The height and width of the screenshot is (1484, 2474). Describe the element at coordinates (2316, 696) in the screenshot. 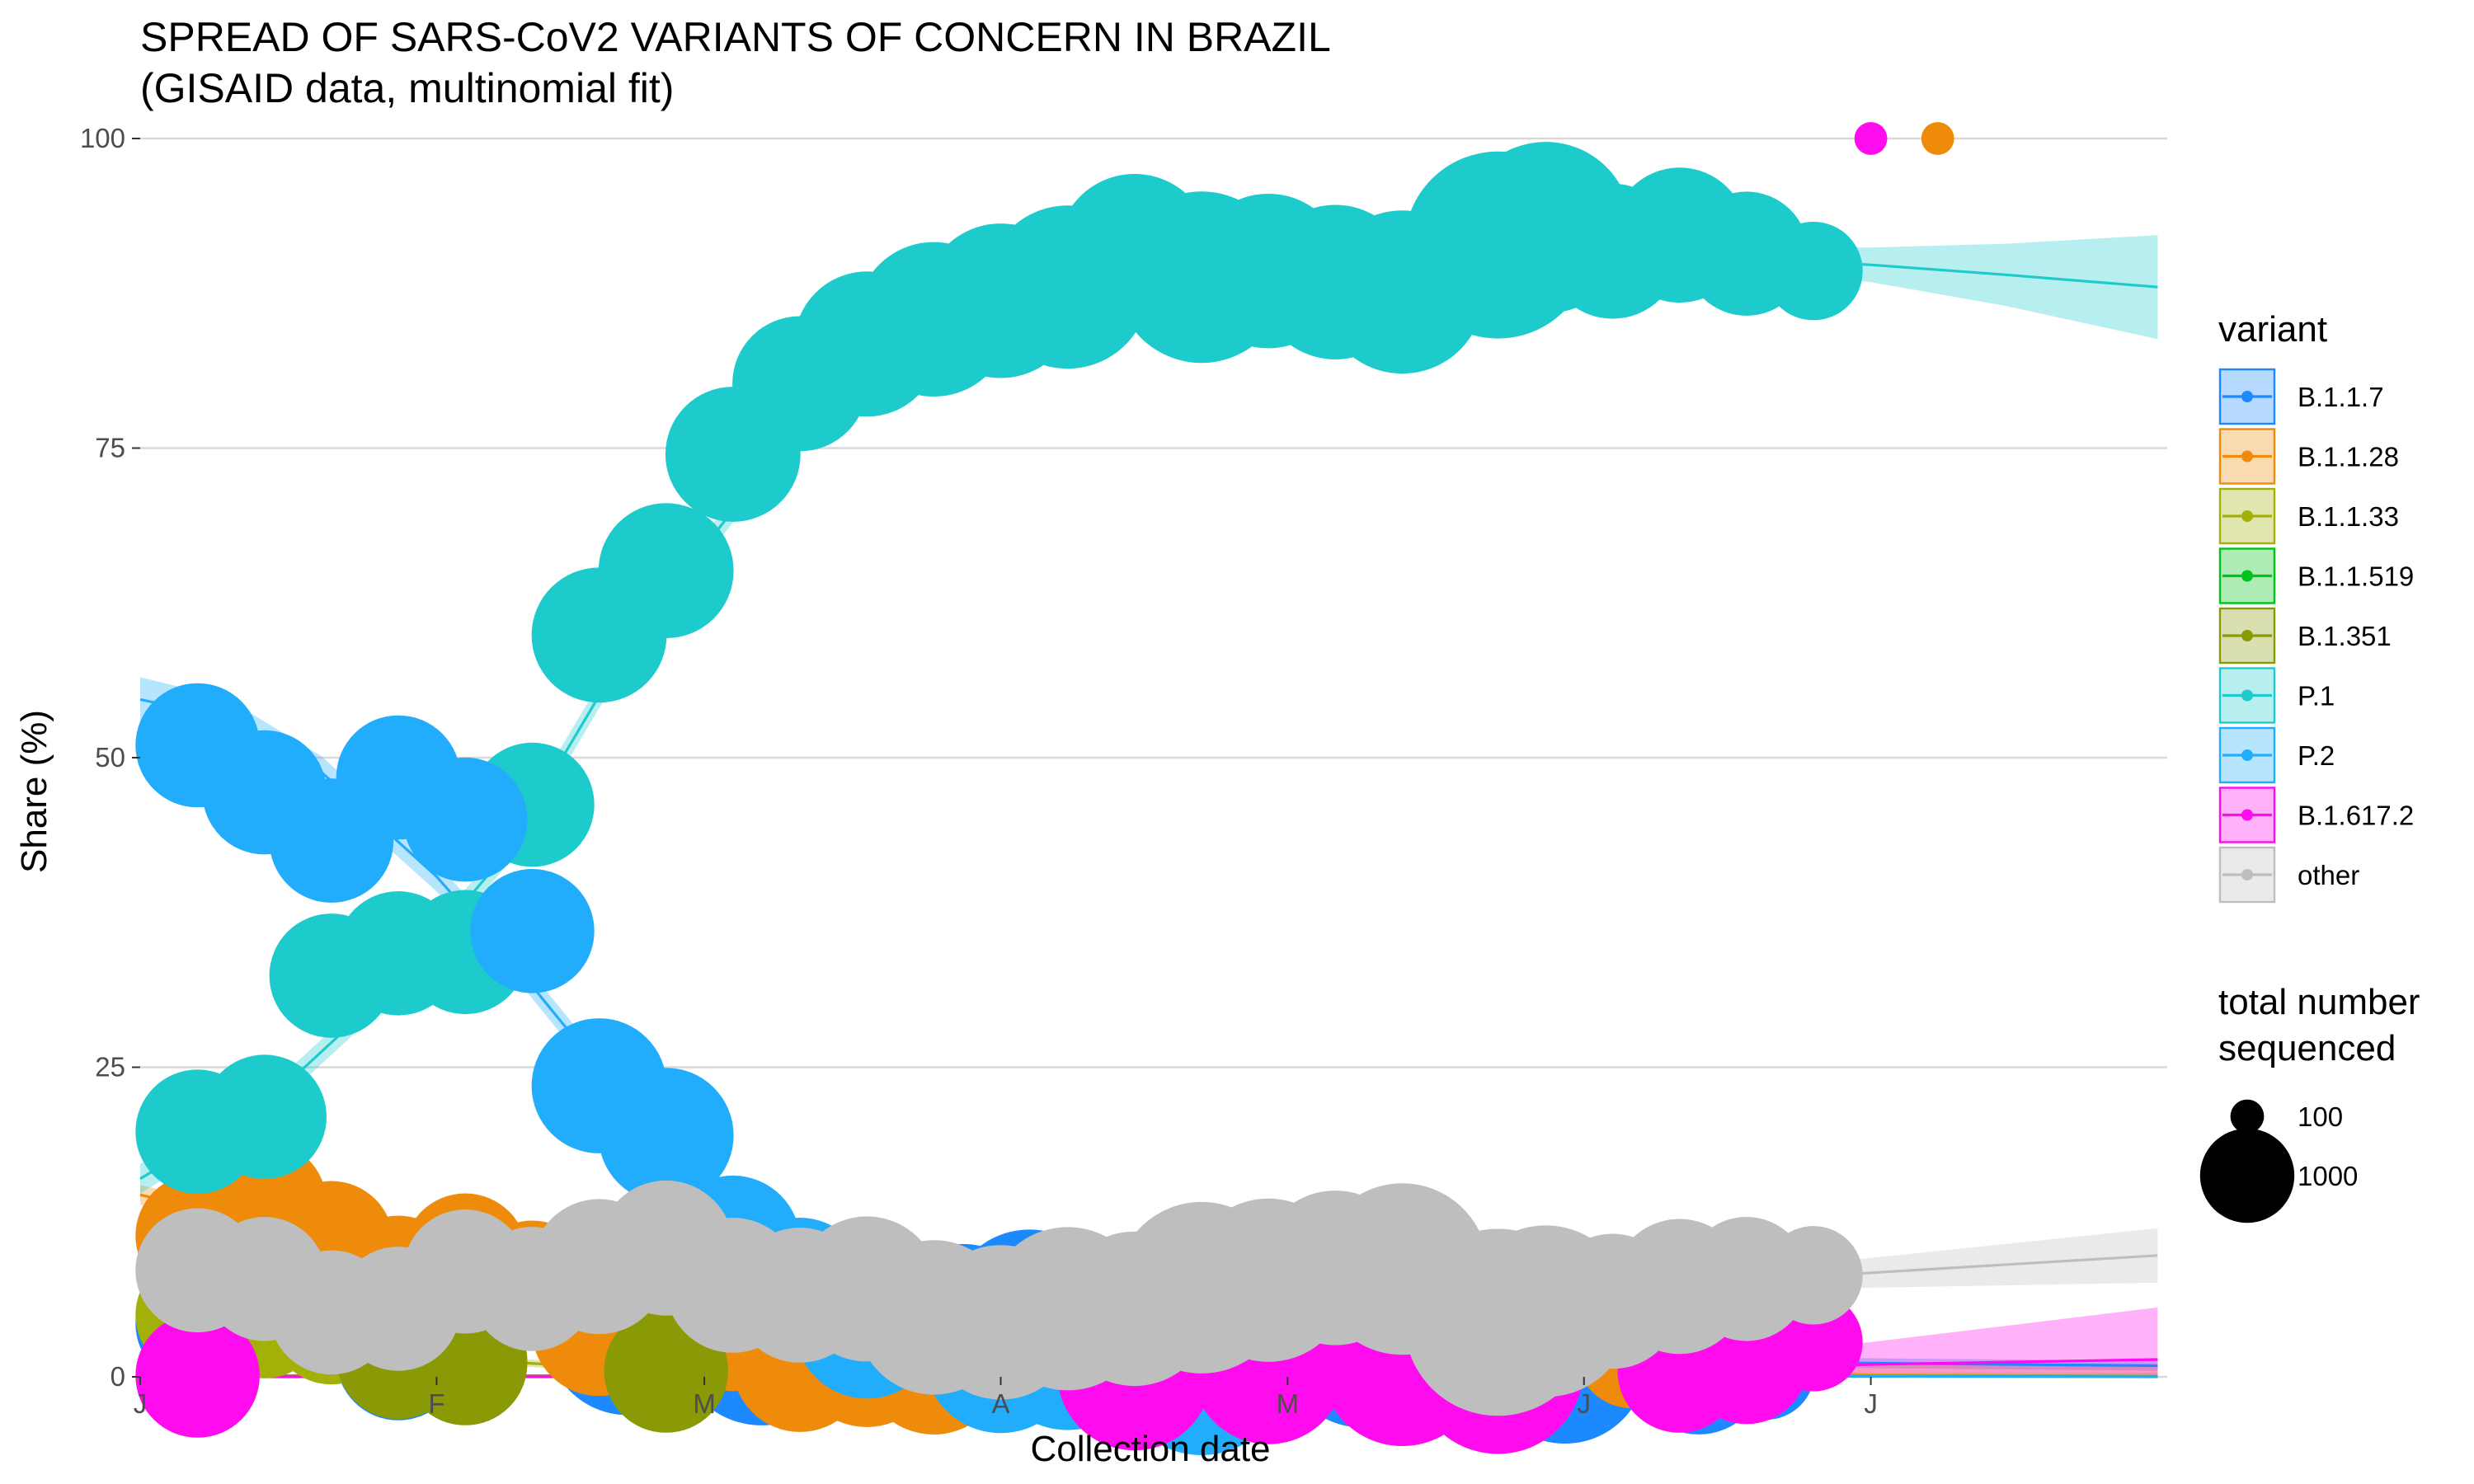

I see `legend-label-p-1: P.1` at that location.